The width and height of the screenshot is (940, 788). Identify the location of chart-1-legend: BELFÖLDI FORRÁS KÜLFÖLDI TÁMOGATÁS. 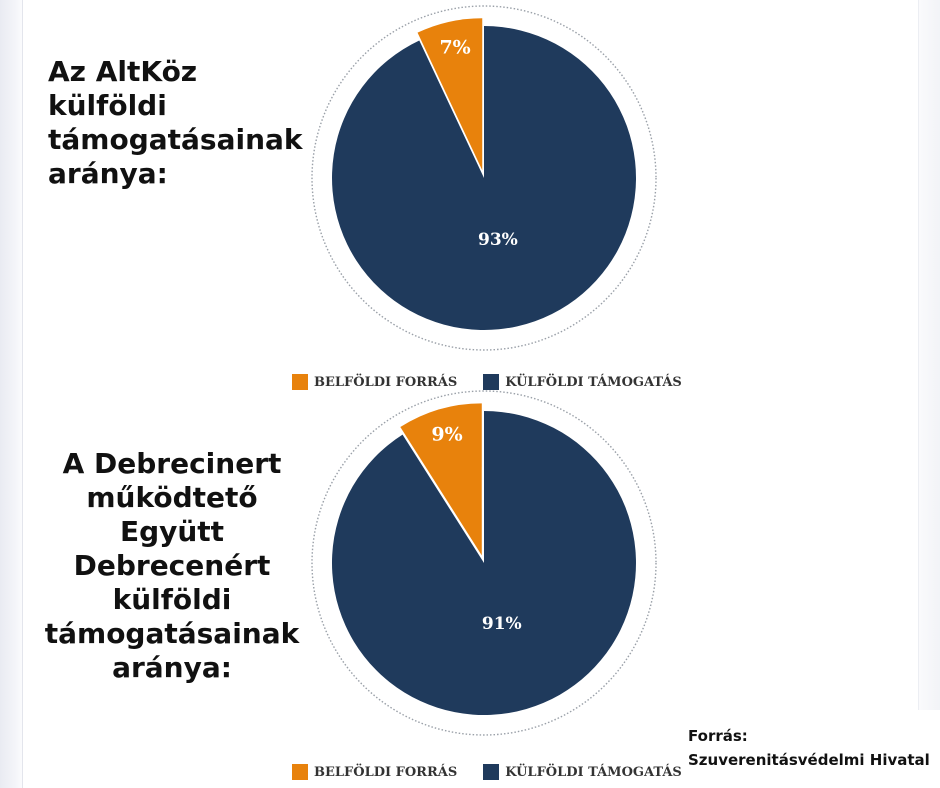
(500, 382).